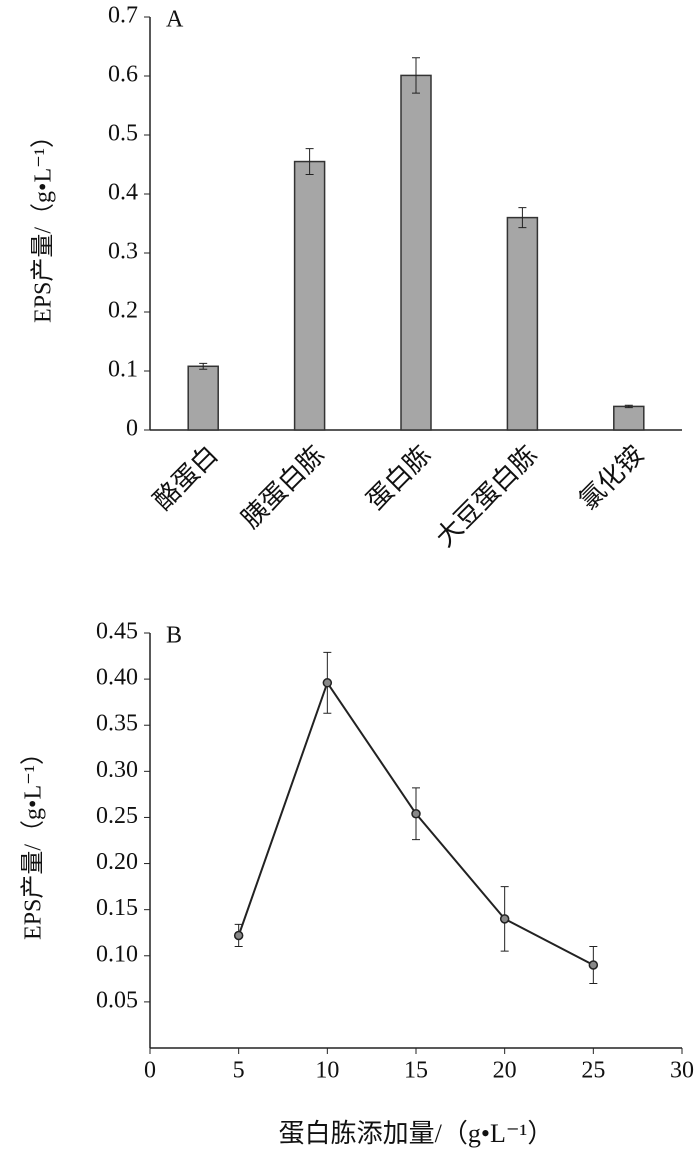 The height and width of the screenshot is (1158, 700). Describe the element at coordinates (117, 816) in the screenshot. I see `y-tick-label: 0.25` at that location.